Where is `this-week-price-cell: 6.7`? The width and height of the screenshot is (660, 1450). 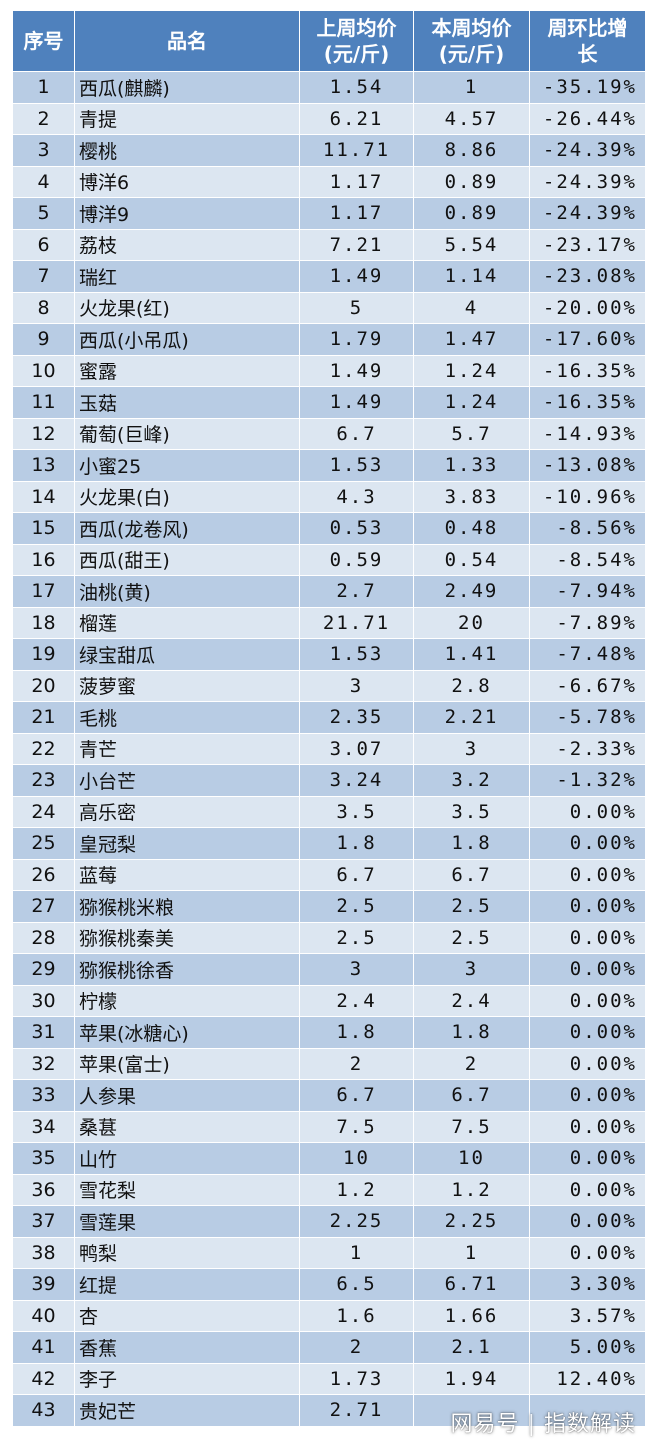 this-week-price-cell: 6.7 is located at coordinates (471, 874).